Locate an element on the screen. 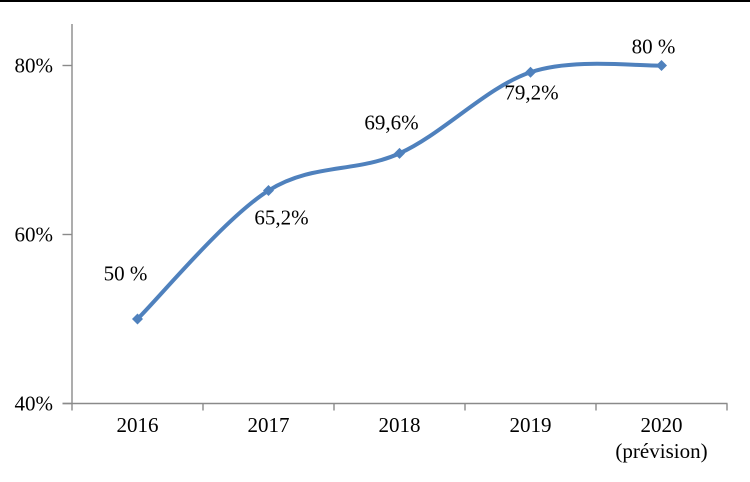 This screenshot has height=482, width=750. x-tick-sublabel: (prévision) is located at coordinates (661, 451).